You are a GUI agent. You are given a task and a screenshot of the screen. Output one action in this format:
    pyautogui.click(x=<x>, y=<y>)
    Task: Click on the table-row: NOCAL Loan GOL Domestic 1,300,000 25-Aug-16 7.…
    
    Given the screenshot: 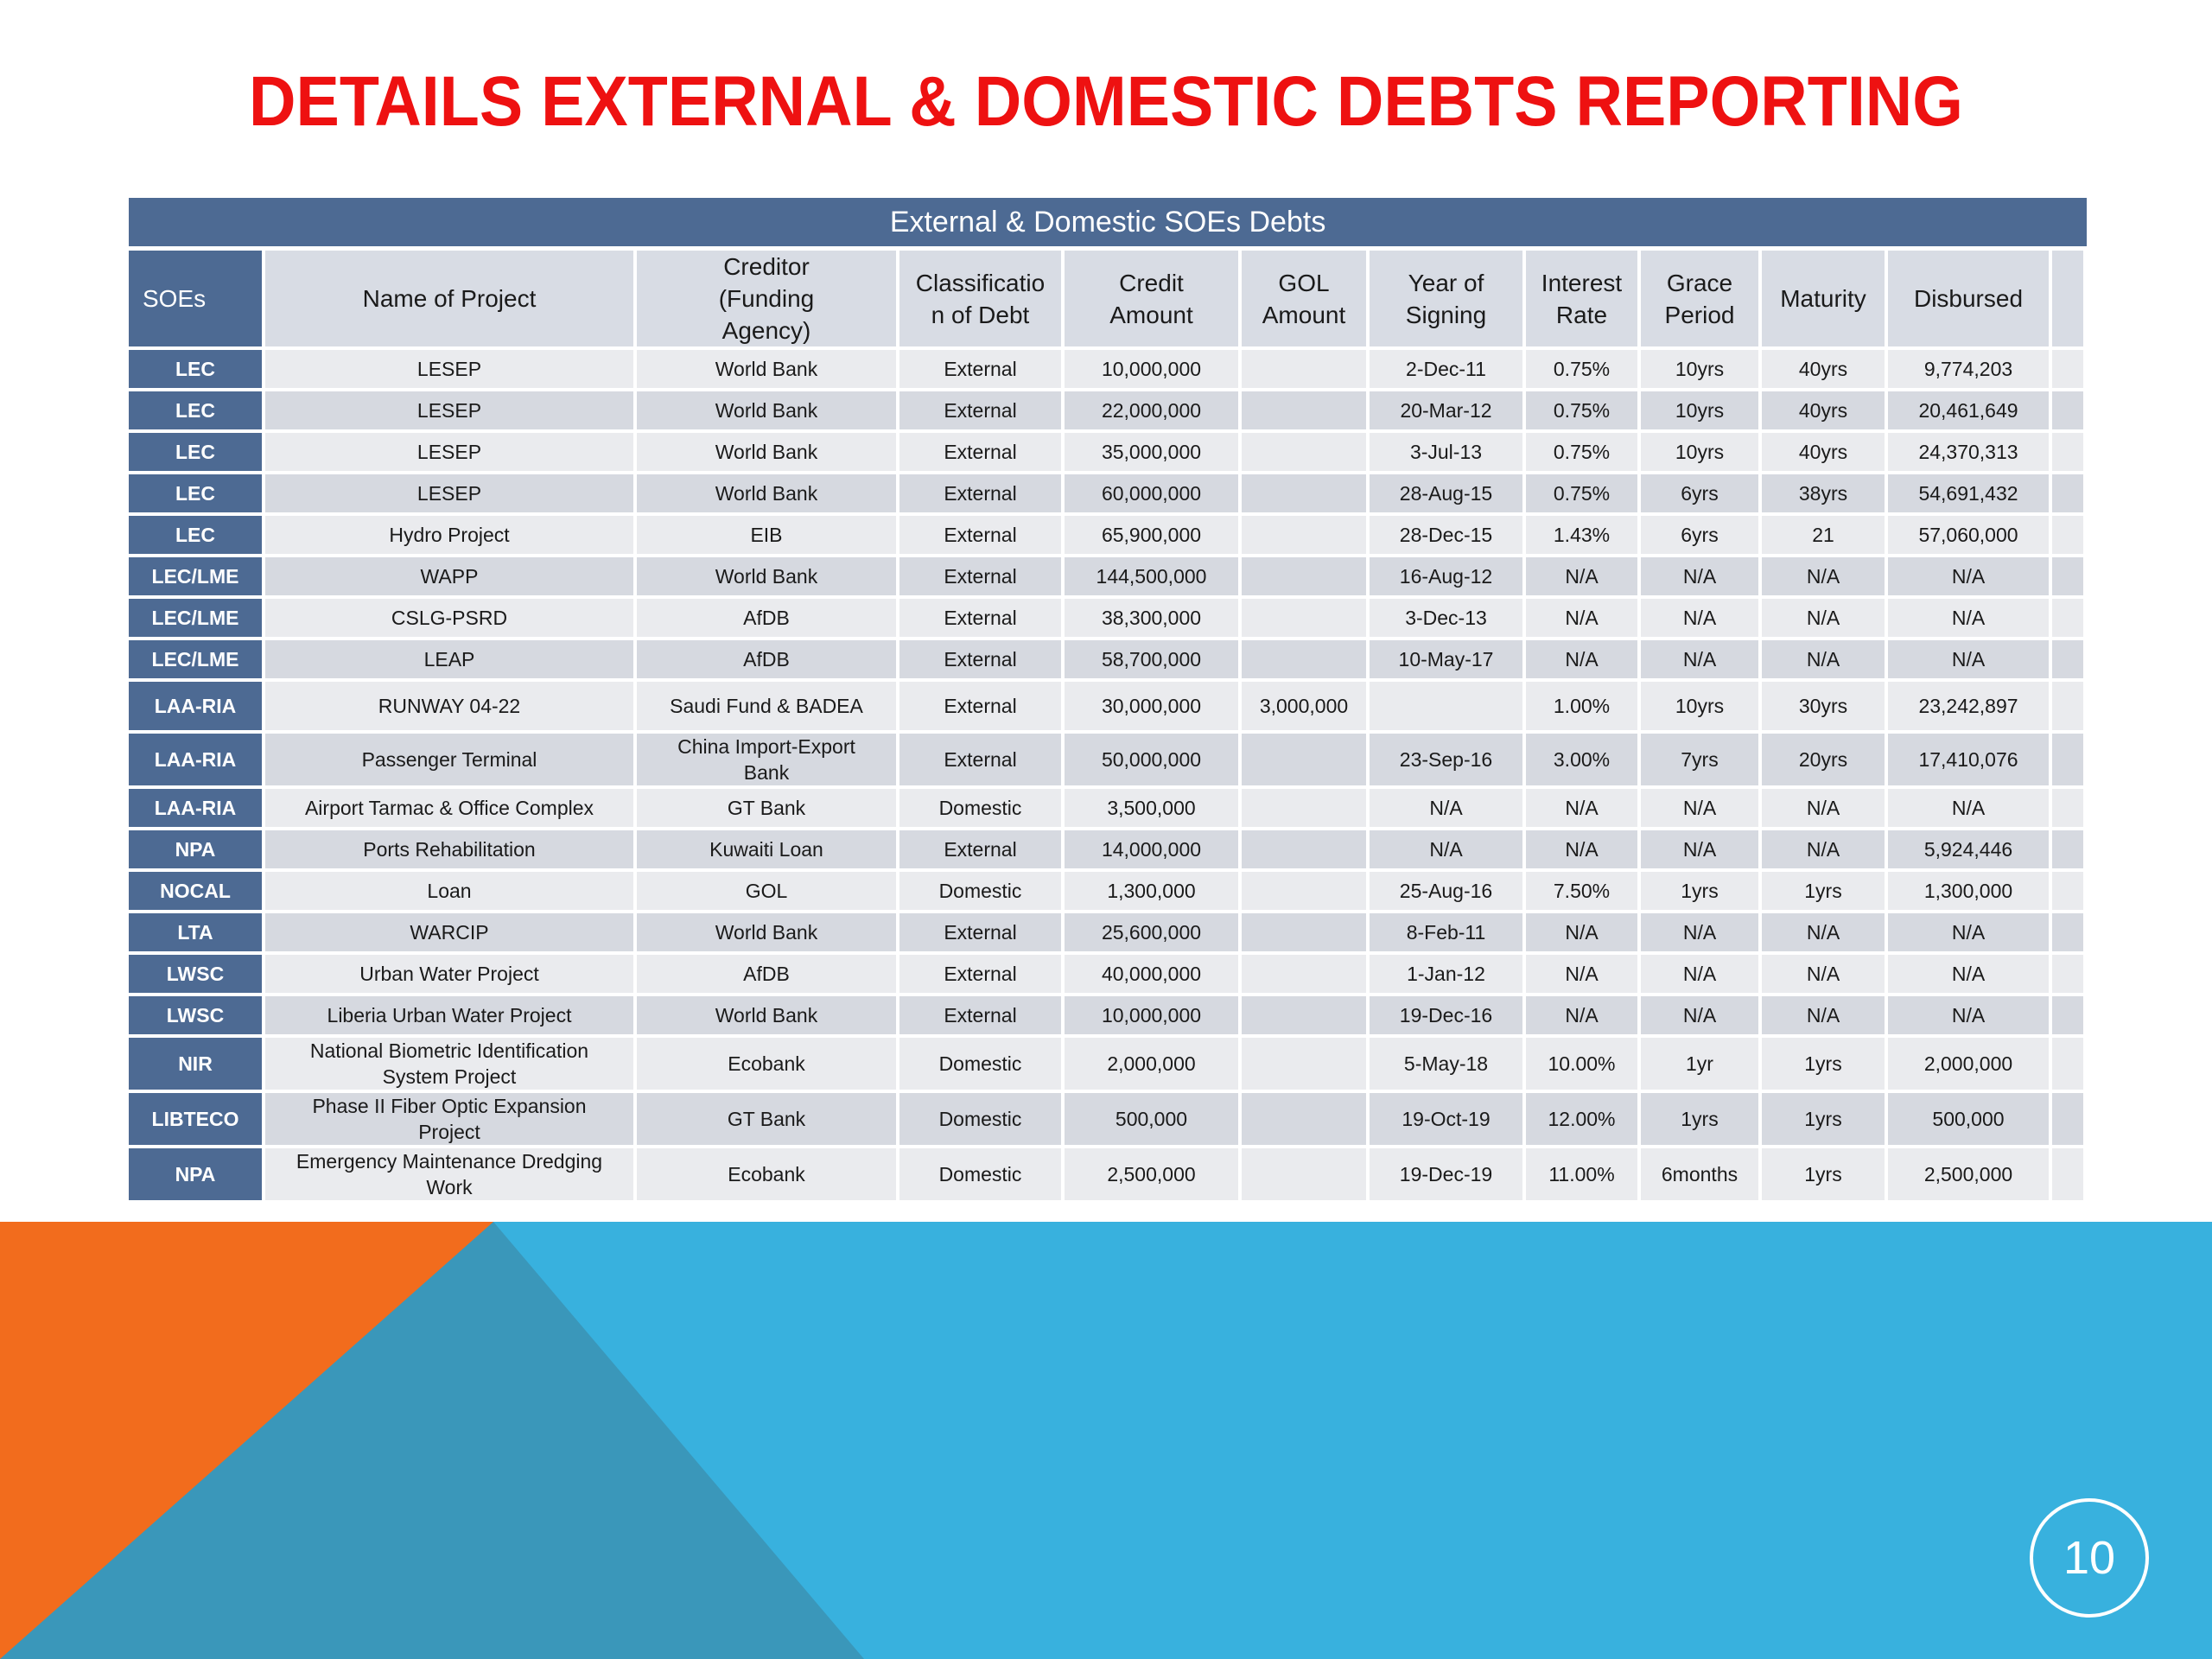 What is the action you would take?
    pyautogui.click(x=1108, y=892)
    